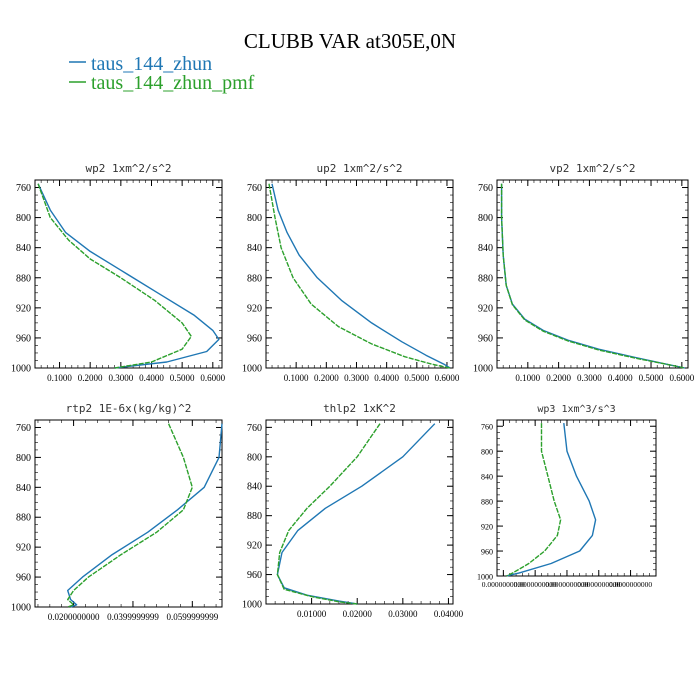 The height and width of the screenshot is (700, 700). I want to click on figure-title: CLUBB VAR at305E,0N, so click(350, 41).